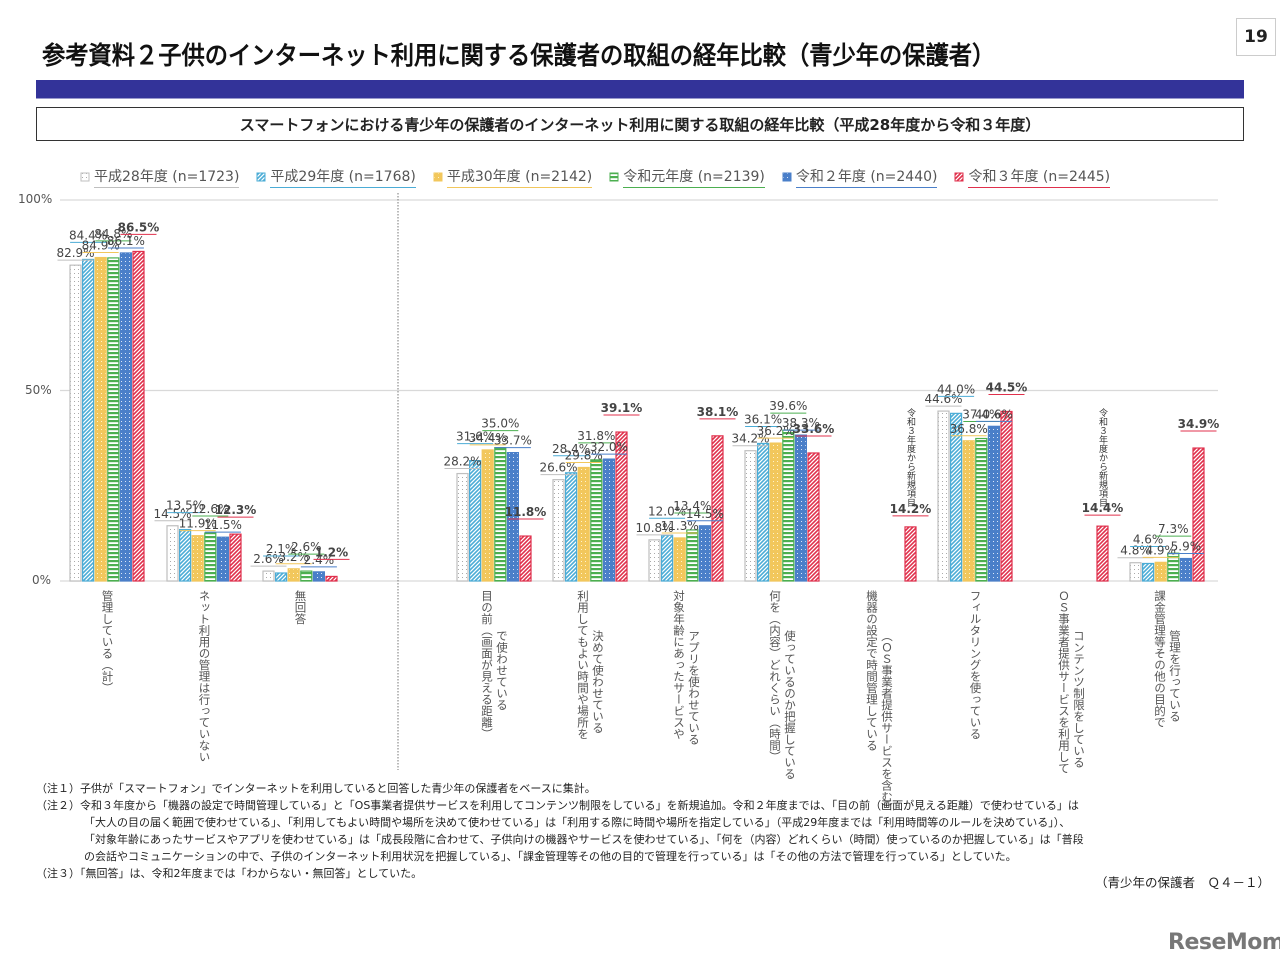 The height and width of the screenshot is (968, 1280). I want to click on data-label: 4.8%, so click(1135, 551).